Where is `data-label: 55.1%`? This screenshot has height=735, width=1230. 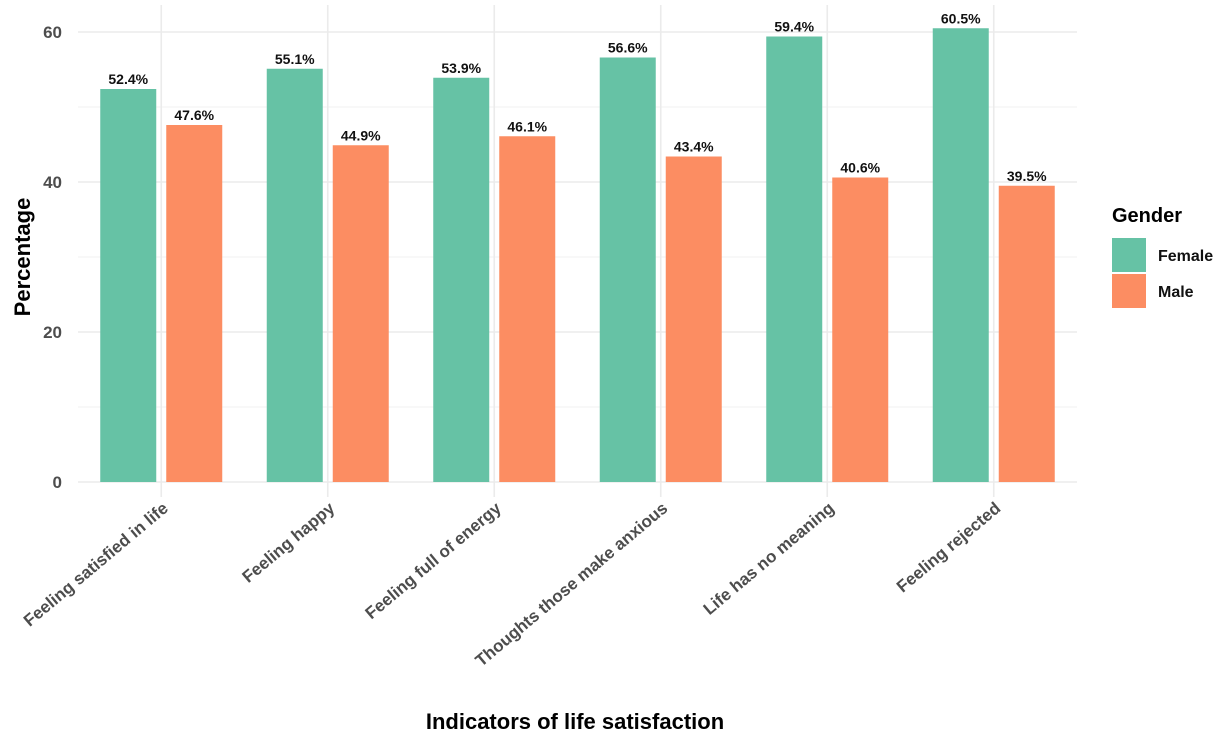
data-label: 55.1% is located at coordinates (295, 59).